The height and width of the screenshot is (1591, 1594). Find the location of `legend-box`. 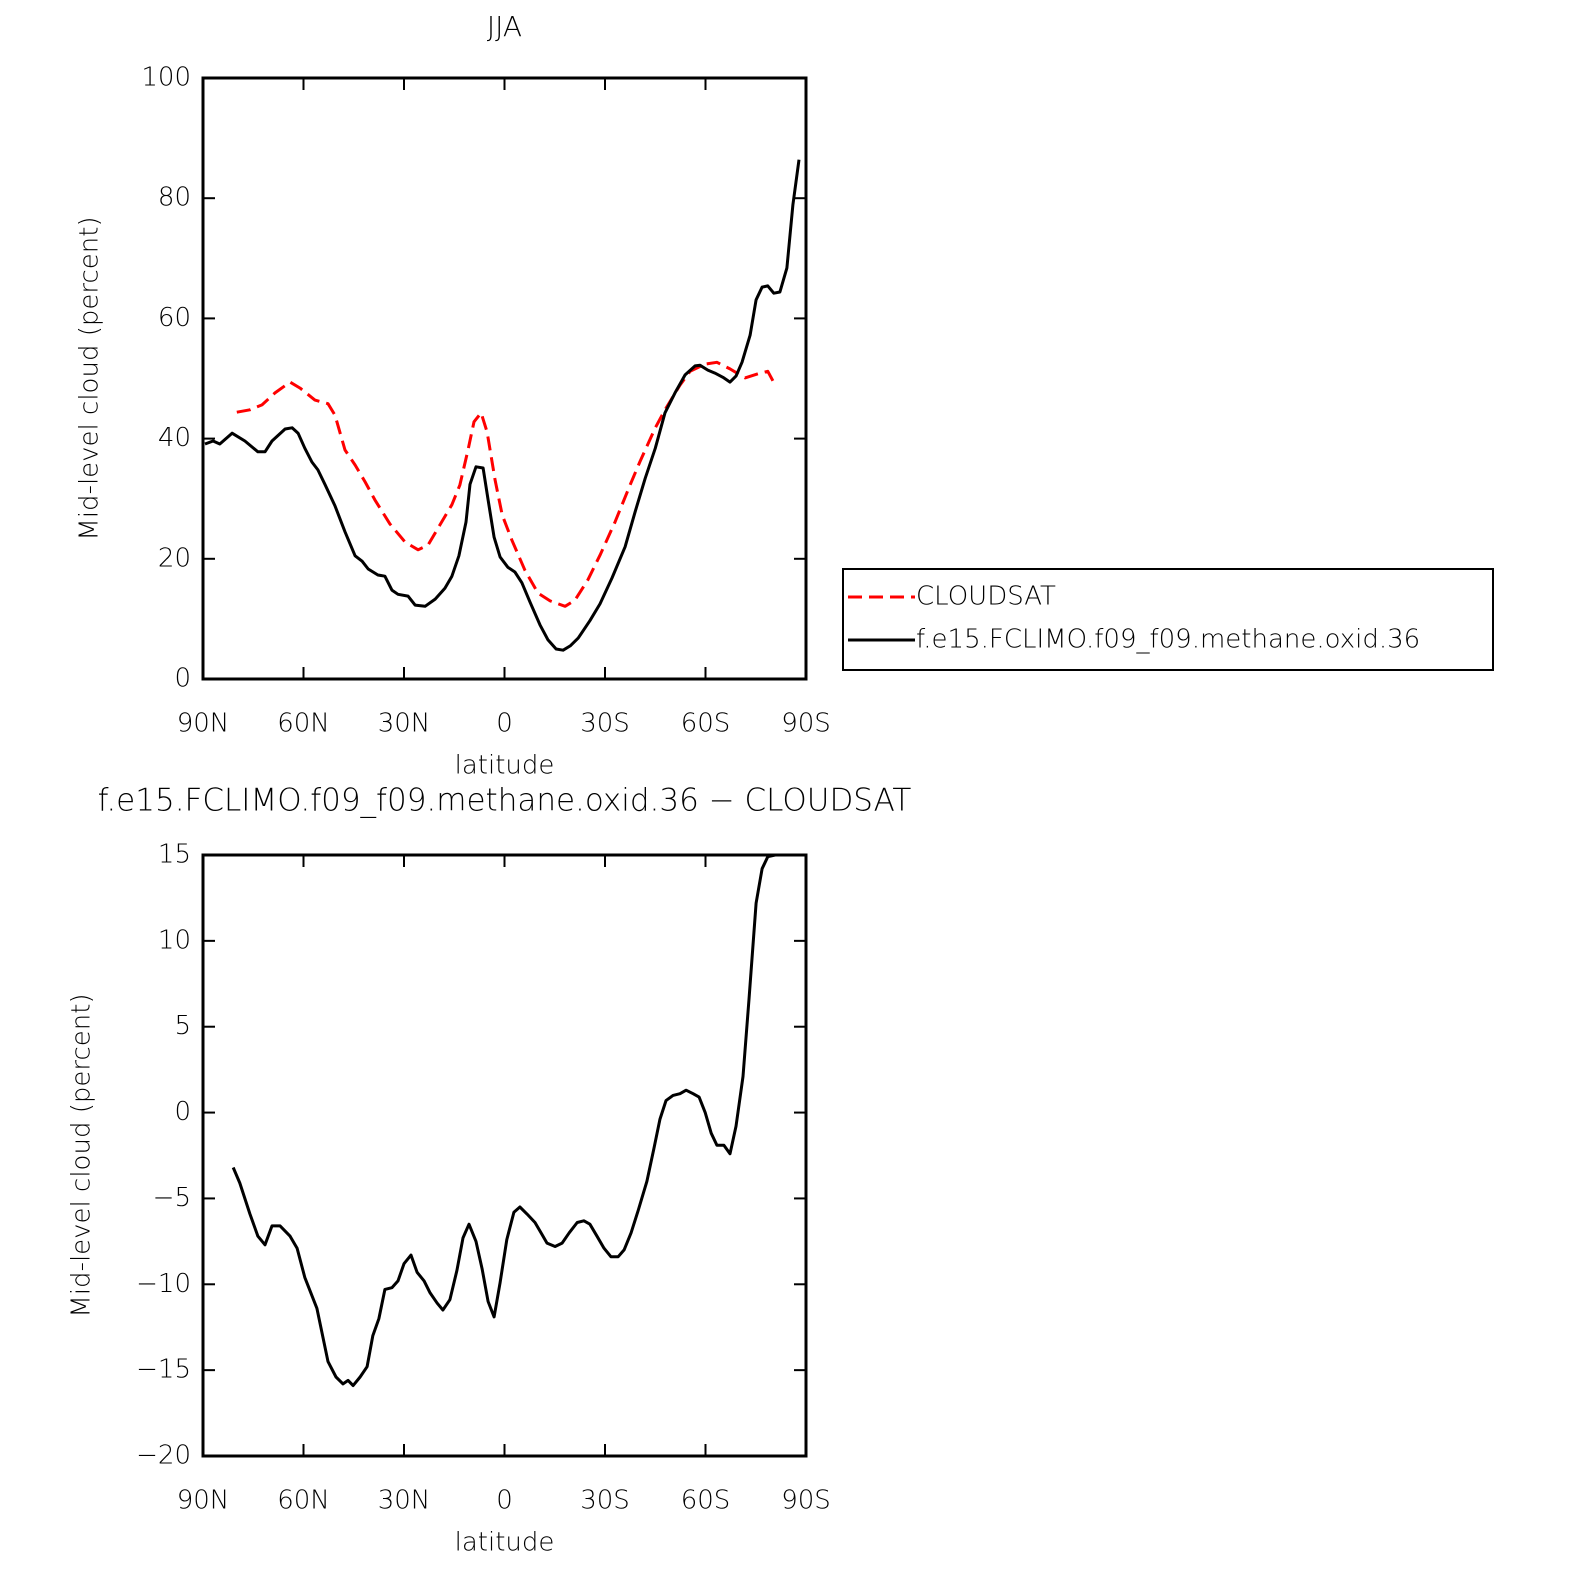

legend-box is located at coordinates (1168, 619).